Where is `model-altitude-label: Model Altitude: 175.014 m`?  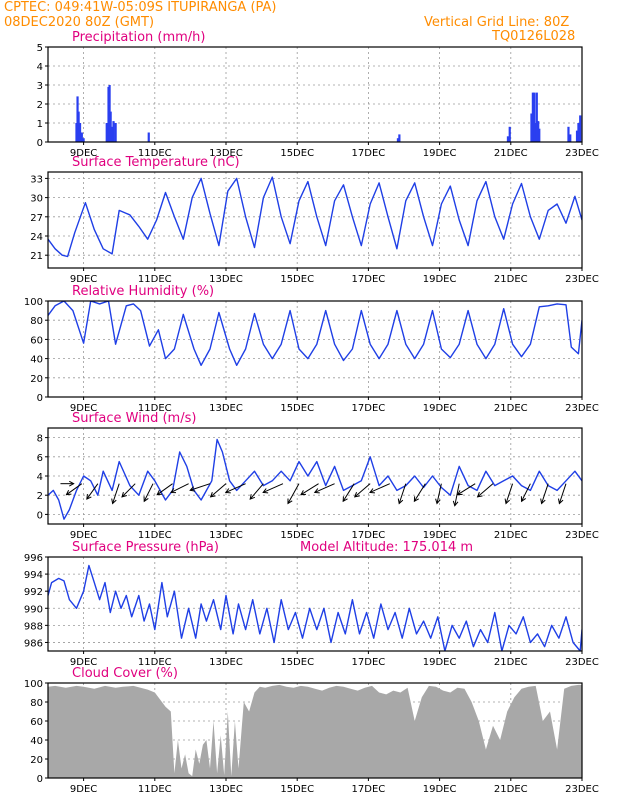
model-altitude-label: Model Altitude: 175.014 m is located at coordinates (386, 547).